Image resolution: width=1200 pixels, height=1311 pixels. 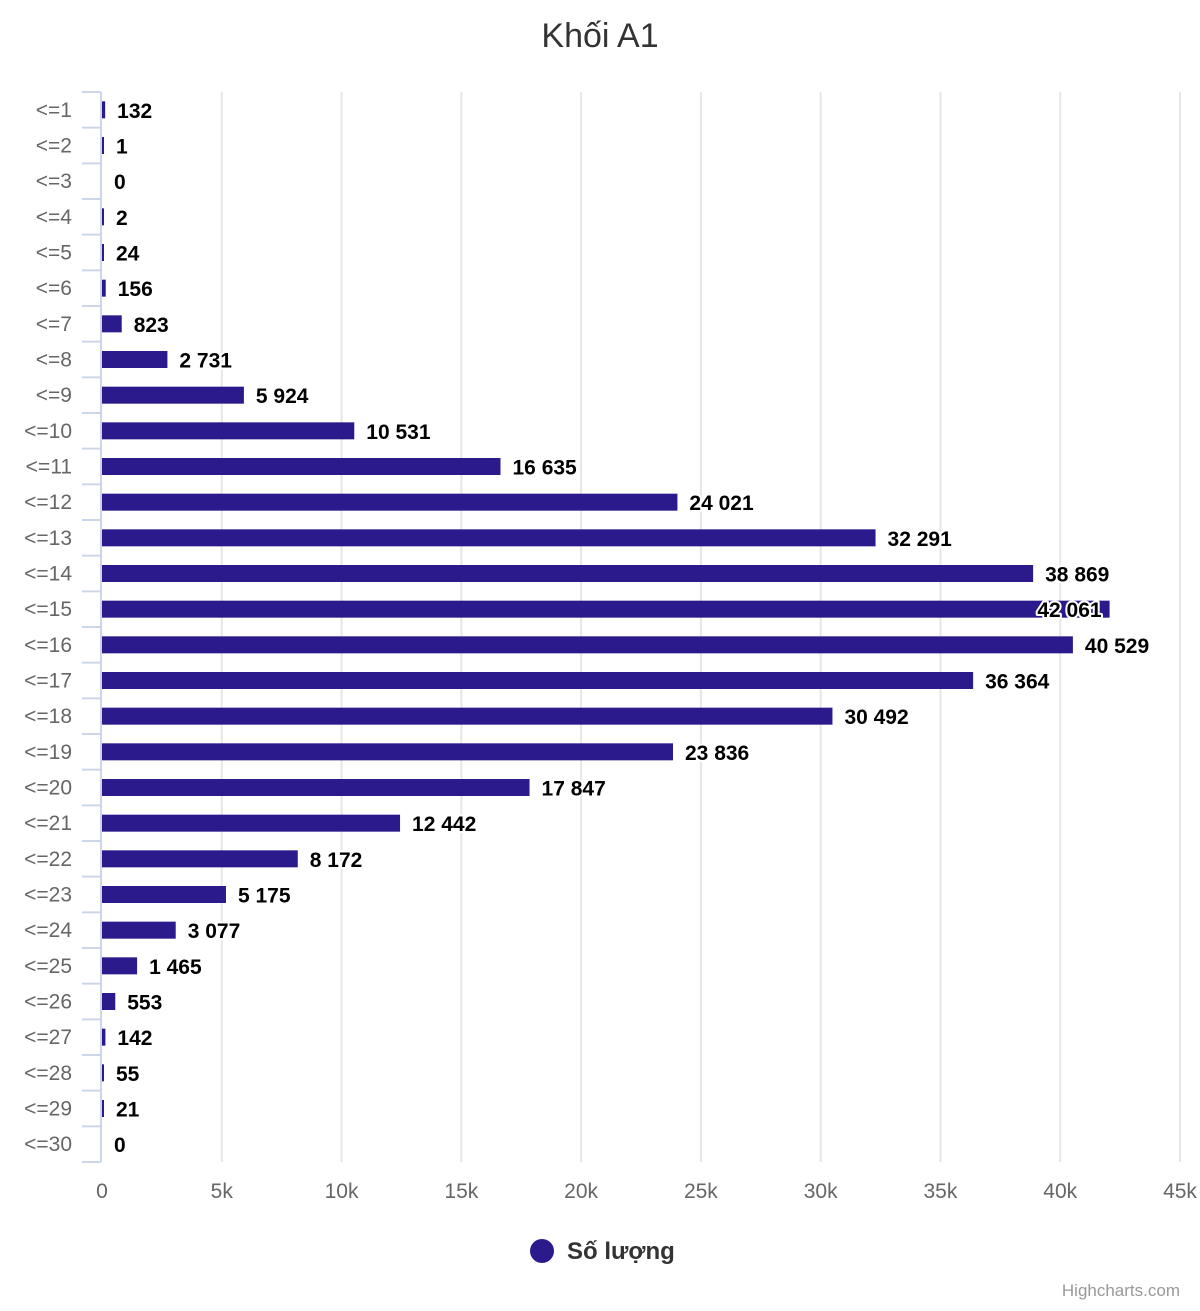 I want to click on category-label: <=7, so click(x=54, y=324).